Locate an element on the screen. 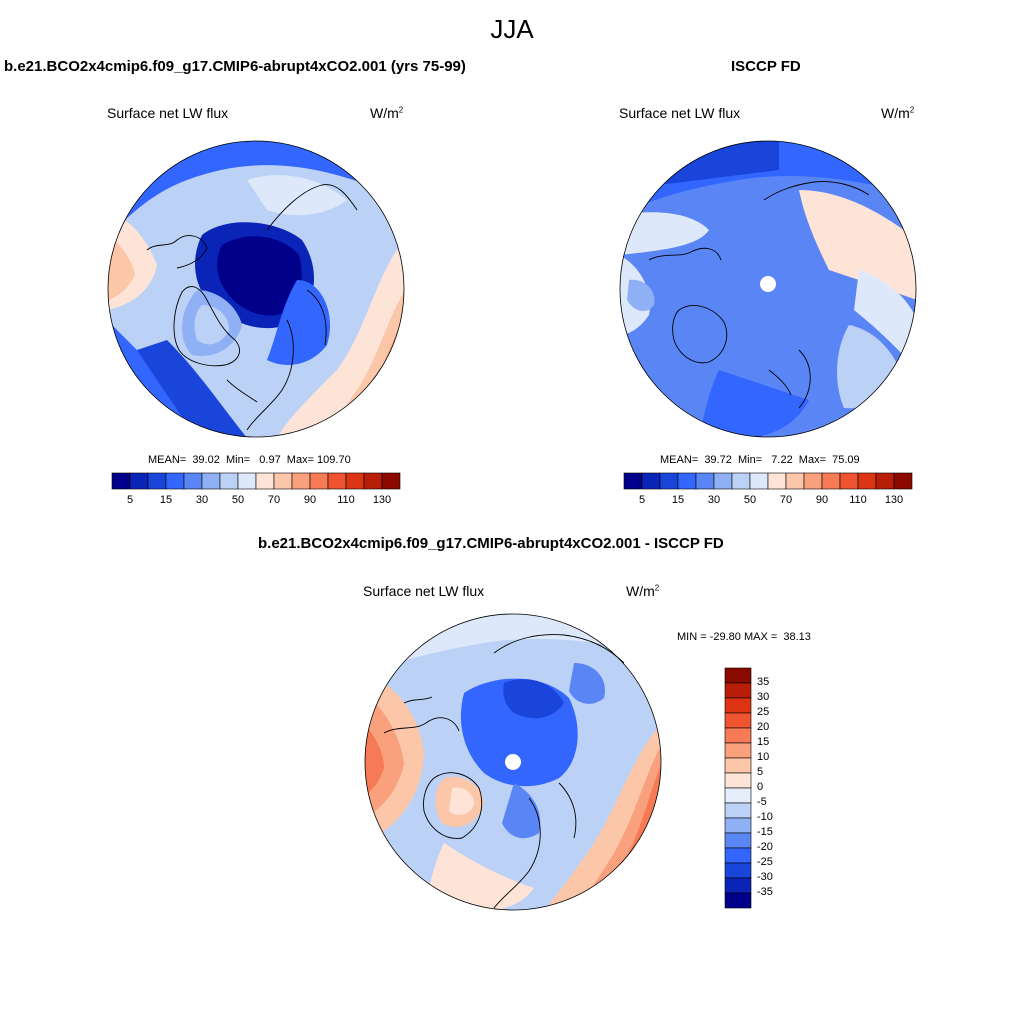 The height and width of the screenshot is (1024, 1024). diff-colorbar-tick-label: -20 is located at coordinates (765, 847).